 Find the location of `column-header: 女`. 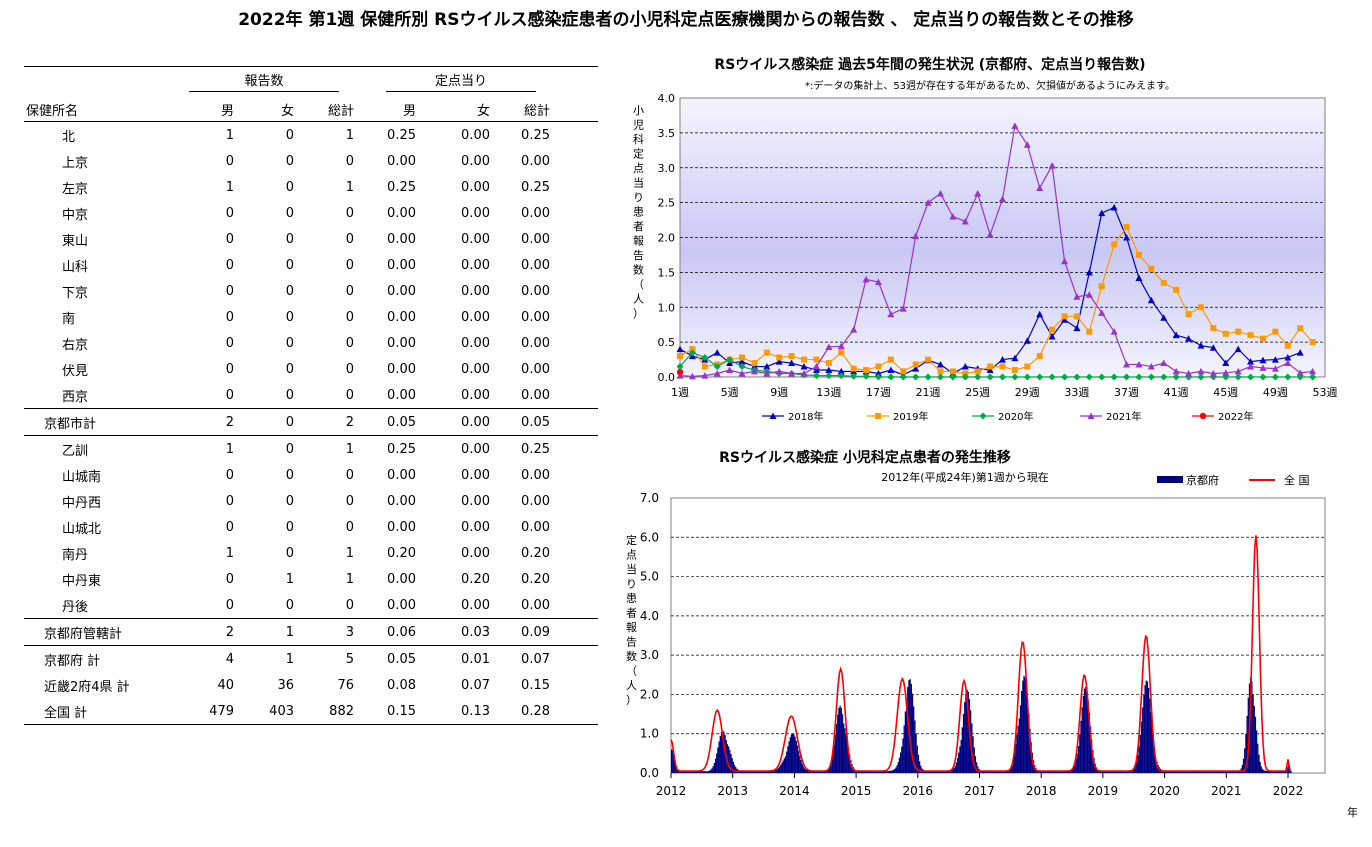

column-header: 女 is located at coordinates (264, 109).